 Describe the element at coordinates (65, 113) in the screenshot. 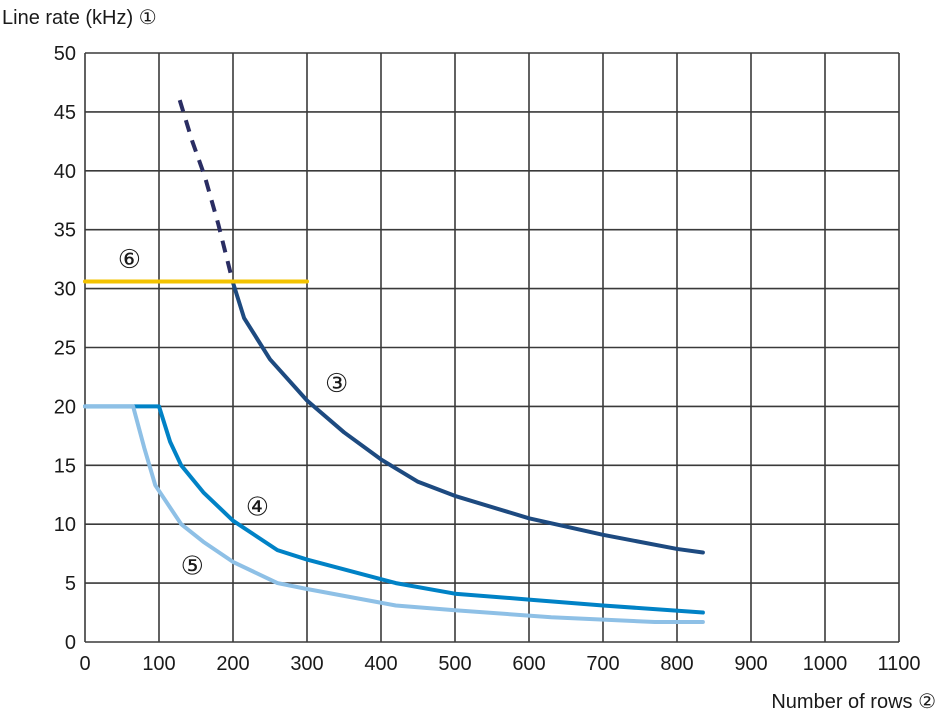

I see `y-tick-label: 45` at that location.